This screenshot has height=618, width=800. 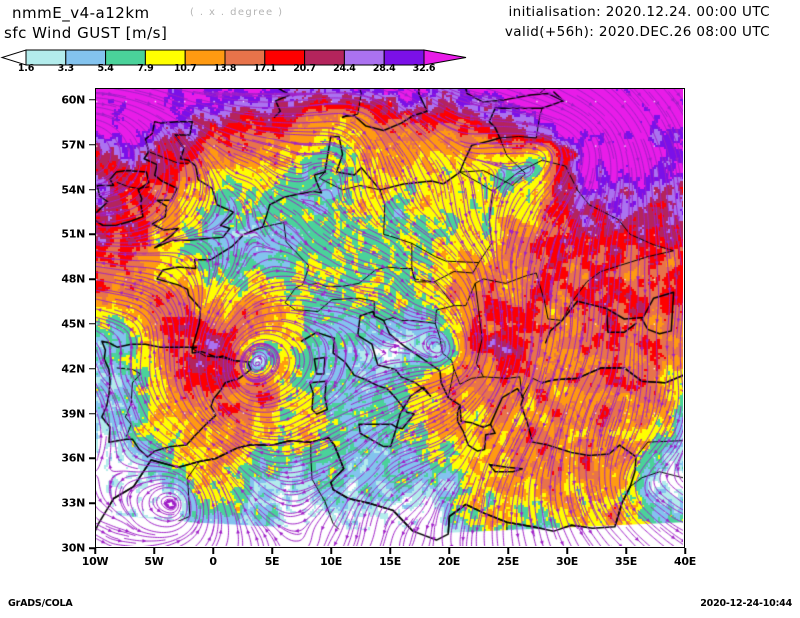 What do you see at coordinates (637, 32) in the screenshot?
I see `valid-time: valid(+56h): 2020.DEC.26 08:00 UTC` at bounding box center [637, 32].